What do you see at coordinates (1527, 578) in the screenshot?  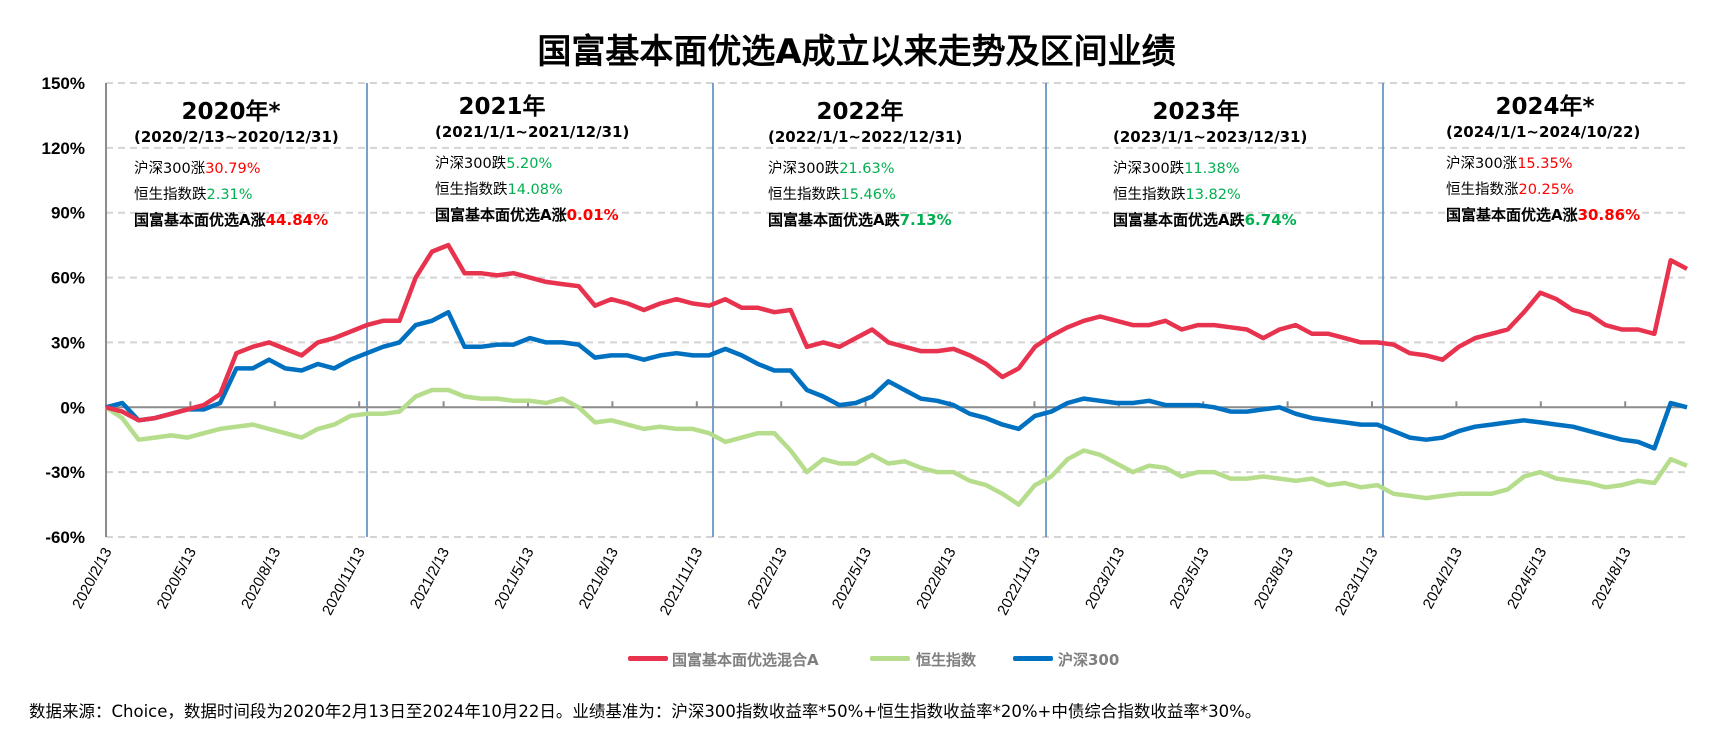 I see `x-tick-label: 2024/5/13` at bounding box center [1527, 578].